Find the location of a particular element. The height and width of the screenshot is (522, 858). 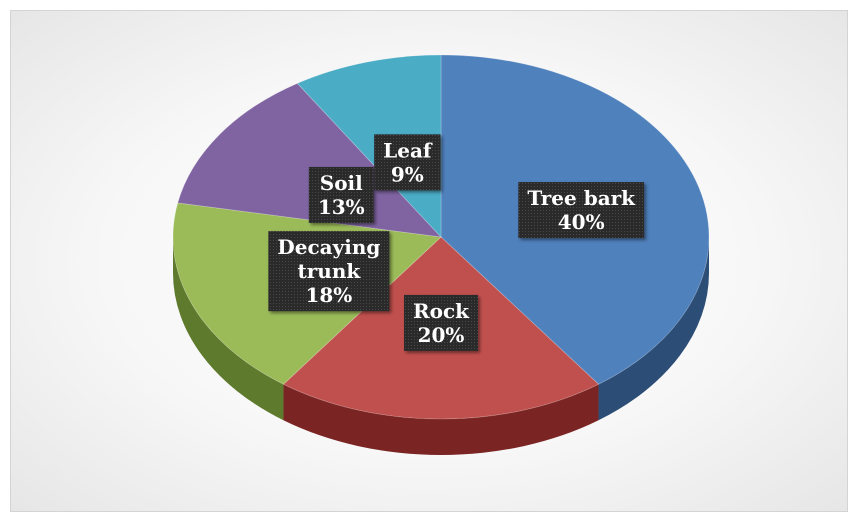

data-label-category: Soil is located at coordinates (341, 183).